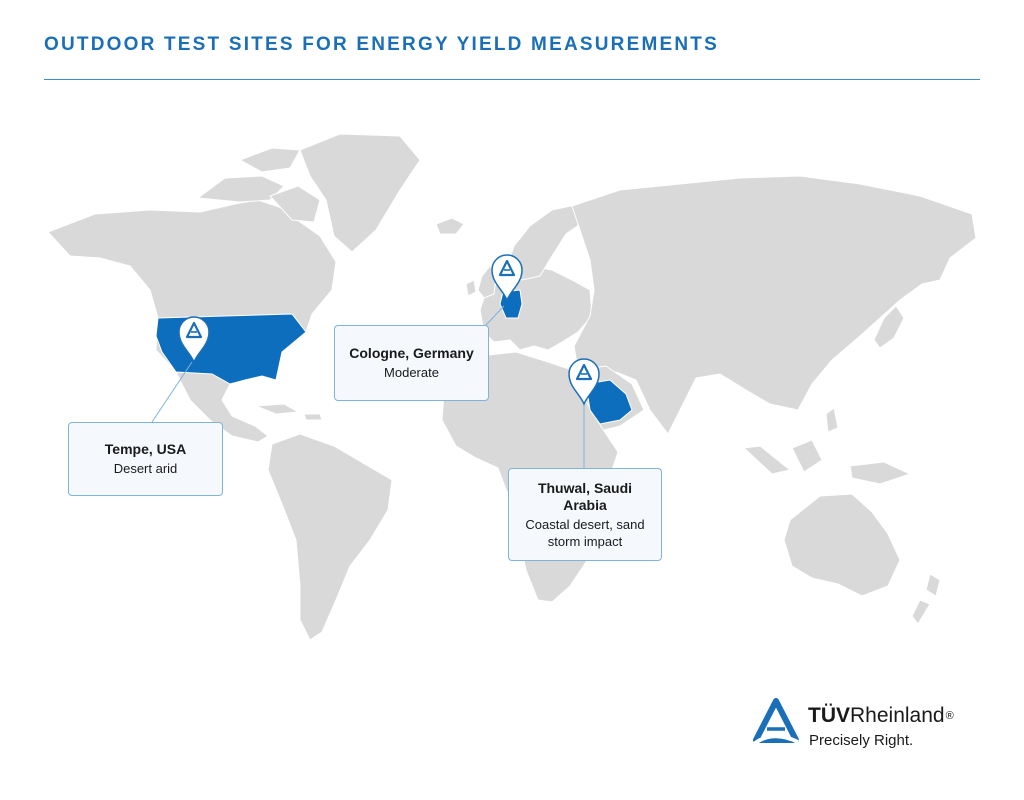  Describe the element at coordinates (585, 496) in the screenshot. I see `site-name: Thuwal, Saudi Arabia` at that location.